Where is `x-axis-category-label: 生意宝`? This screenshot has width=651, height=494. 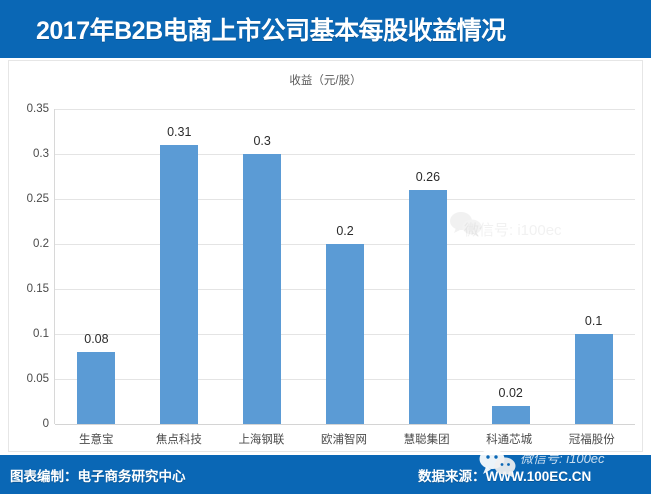
x-axis-category-label: 生意宝 is located at coordinates (96, 440).